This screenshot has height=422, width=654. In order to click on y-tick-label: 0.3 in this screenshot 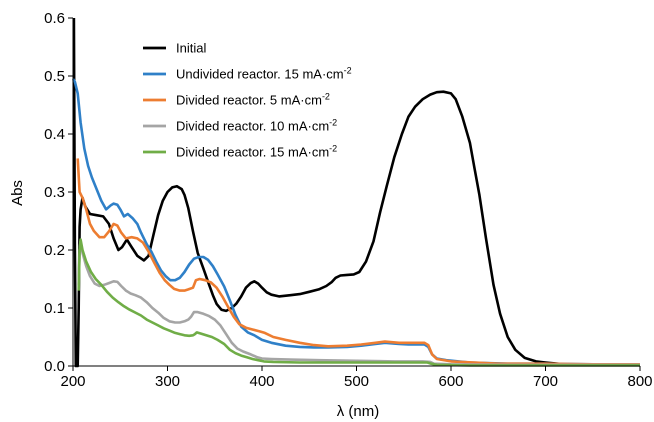, I will do `click(54, 192)`.